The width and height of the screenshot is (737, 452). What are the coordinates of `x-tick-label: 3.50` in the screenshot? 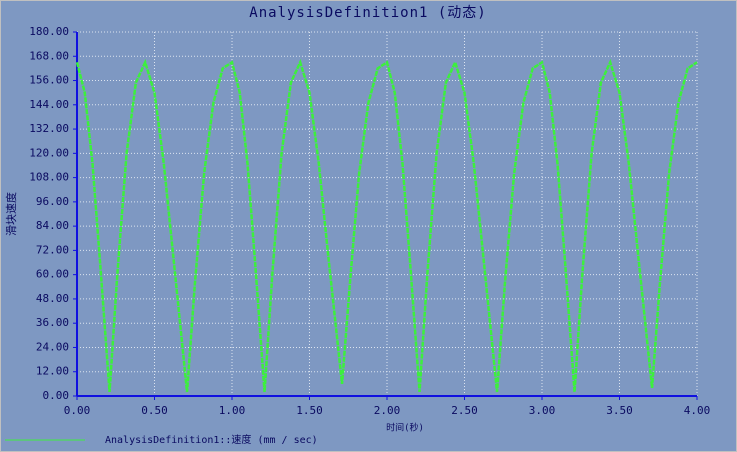 It's located at (619, 410).